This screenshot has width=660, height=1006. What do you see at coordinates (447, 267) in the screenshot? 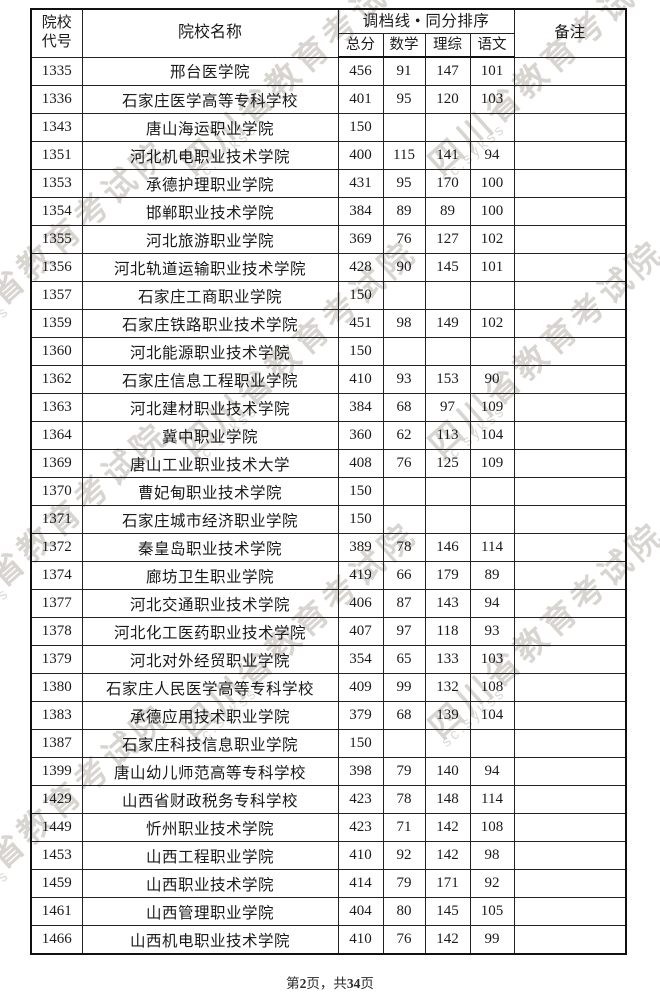
I see `cell-science: 145` at bounding box center [447, 267].